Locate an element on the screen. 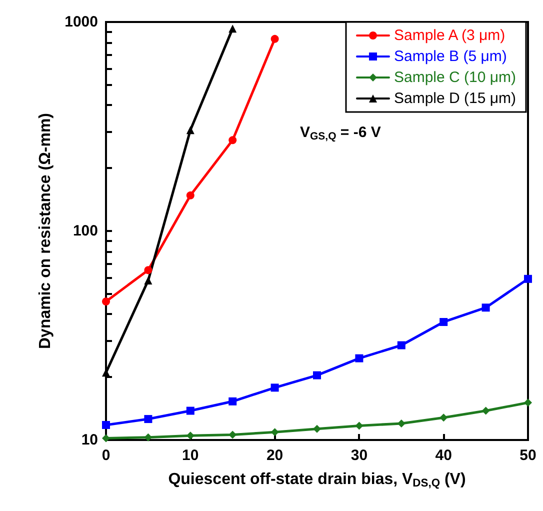 This screenshot has width=543, height=511. y-tick-label: 1000 is located at coordinates (81, 22).